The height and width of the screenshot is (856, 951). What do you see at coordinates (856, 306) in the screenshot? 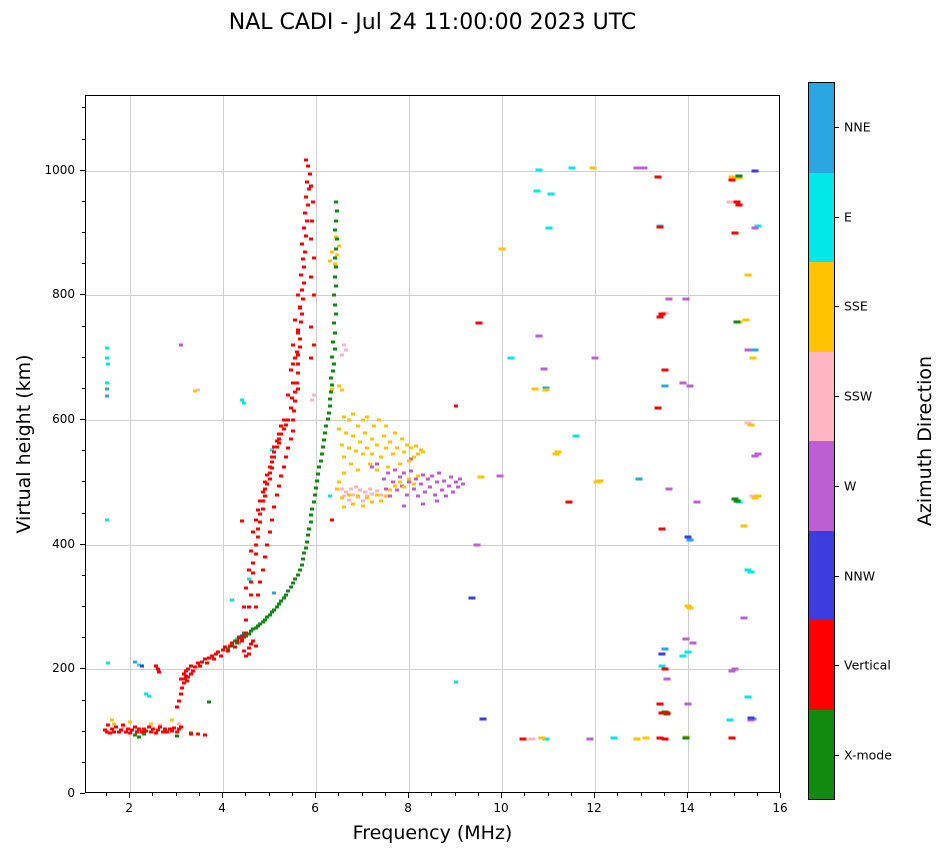
I see `colorbar-label-SSE: SSE` at bounding box center [856, 306].